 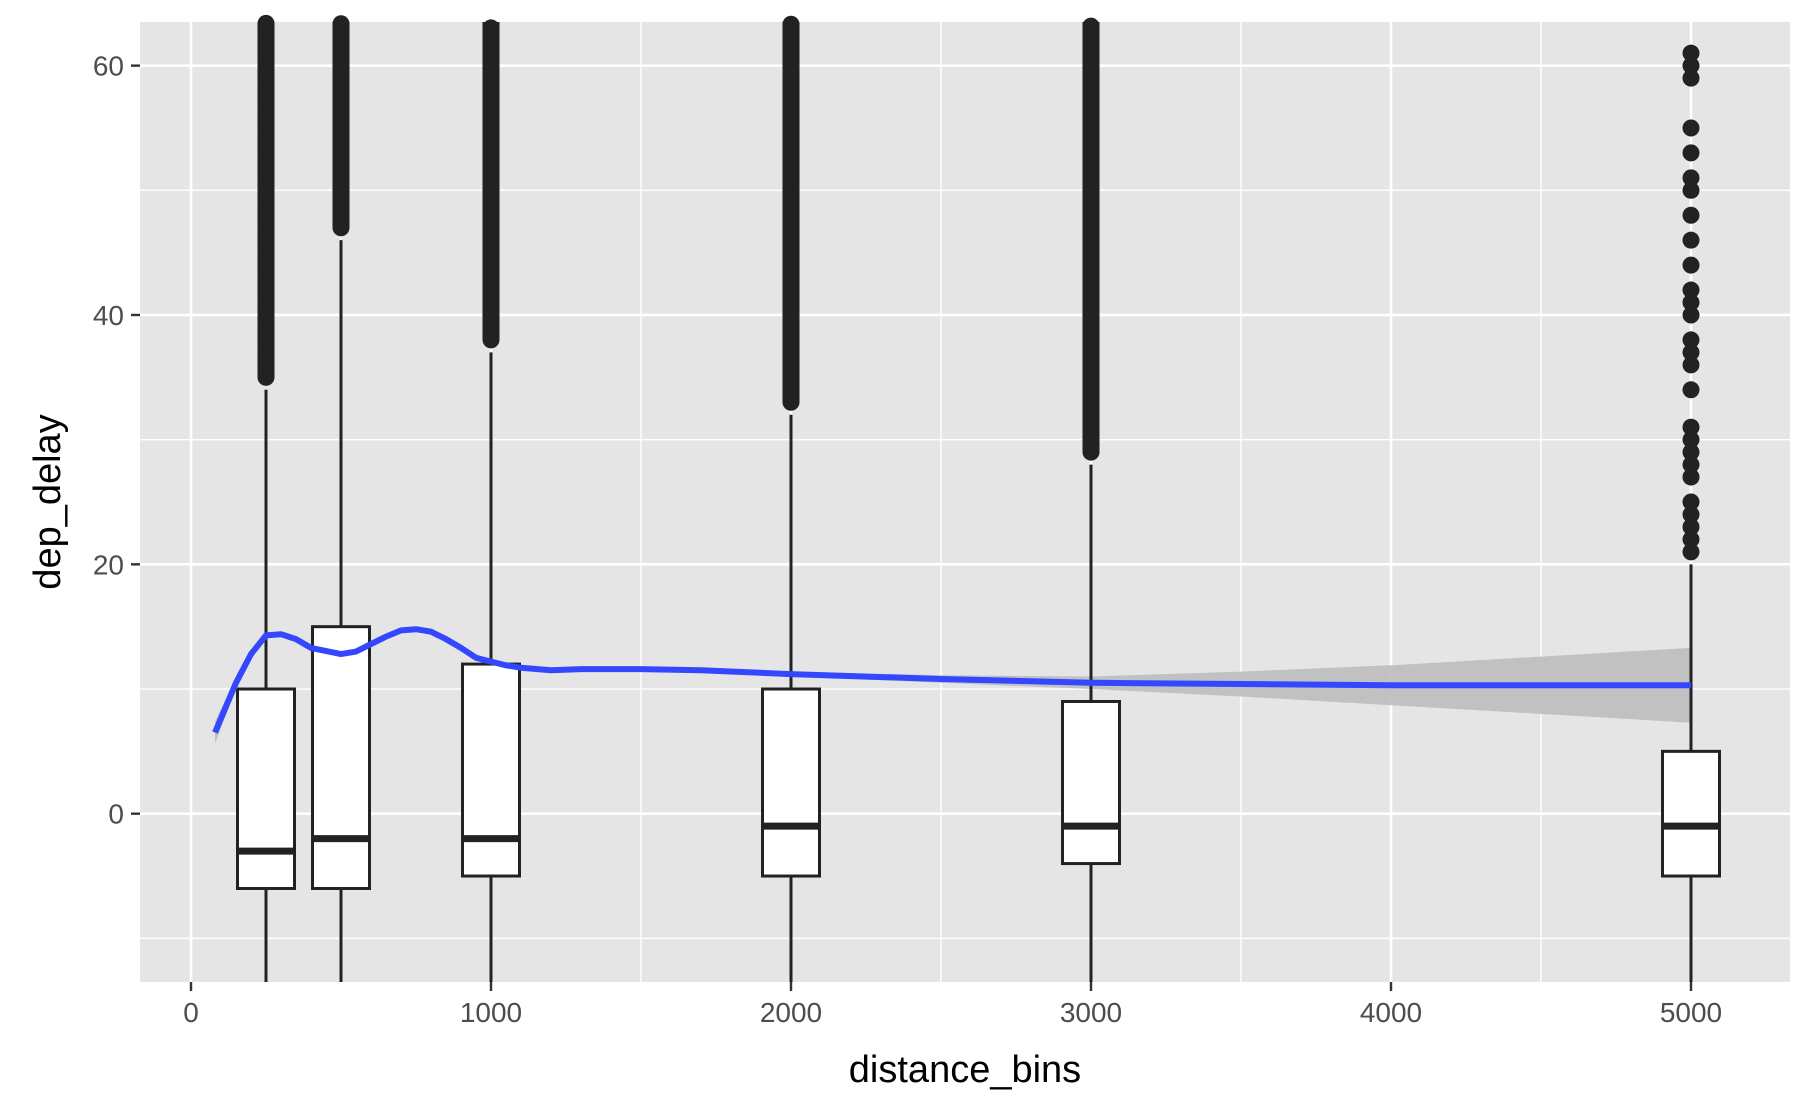 What do you see at coordinates (791, 498) in the screenshot?
I see `box-2000` at bounding box center [791, 498].